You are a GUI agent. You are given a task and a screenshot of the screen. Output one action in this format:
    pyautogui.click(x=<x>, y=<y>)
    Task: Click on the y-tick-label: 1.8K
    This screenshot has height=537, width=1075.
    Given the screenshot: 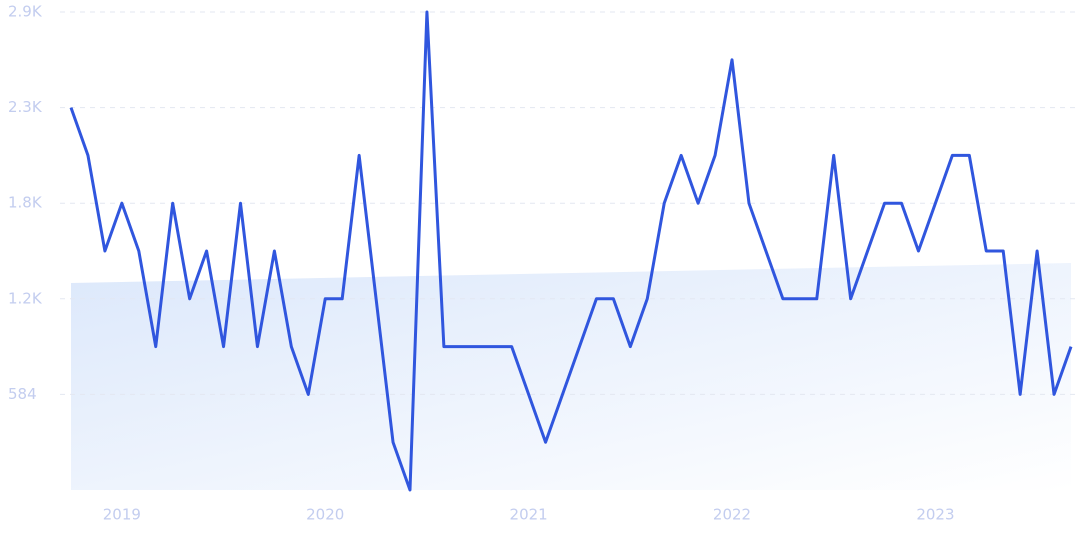 What is the action you would take?
    pyautogui.click(x=25, y=203)
    